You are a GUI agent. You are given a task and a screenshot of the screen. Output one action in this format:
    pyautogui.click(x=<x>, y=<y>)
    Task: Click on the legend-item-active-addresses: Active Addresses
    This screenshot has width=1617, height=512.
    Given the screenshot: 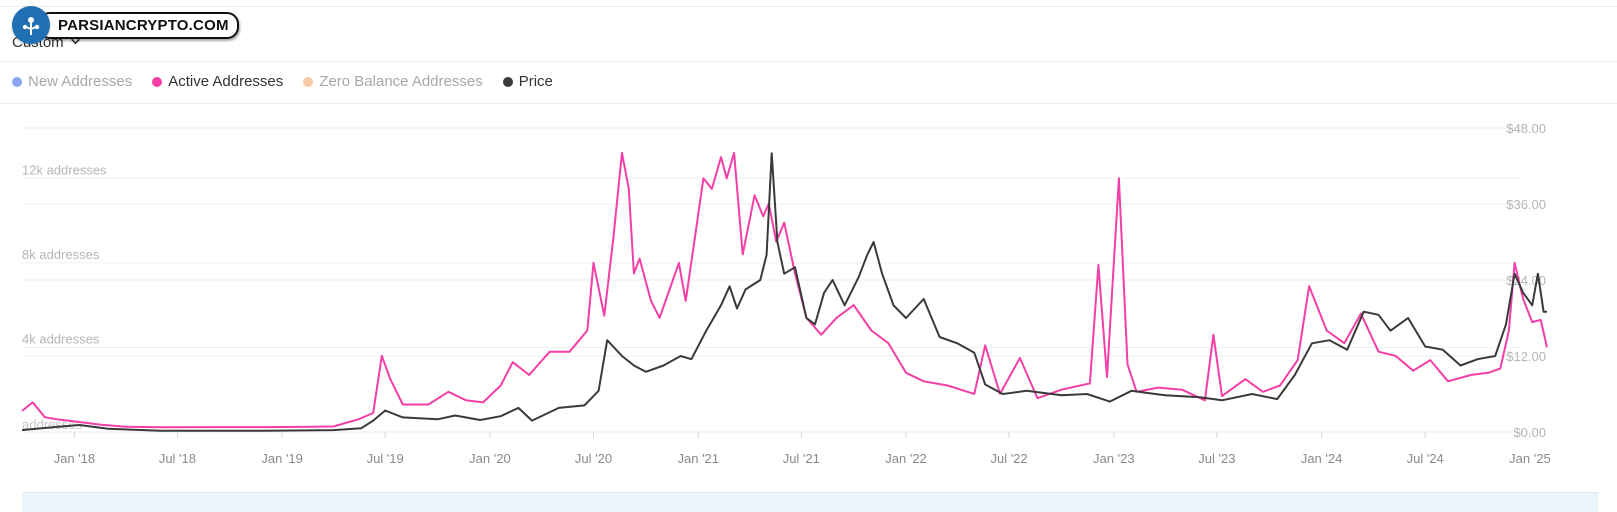 What is the action you would take?
    pyautogui.click(x=217, y=81)
    